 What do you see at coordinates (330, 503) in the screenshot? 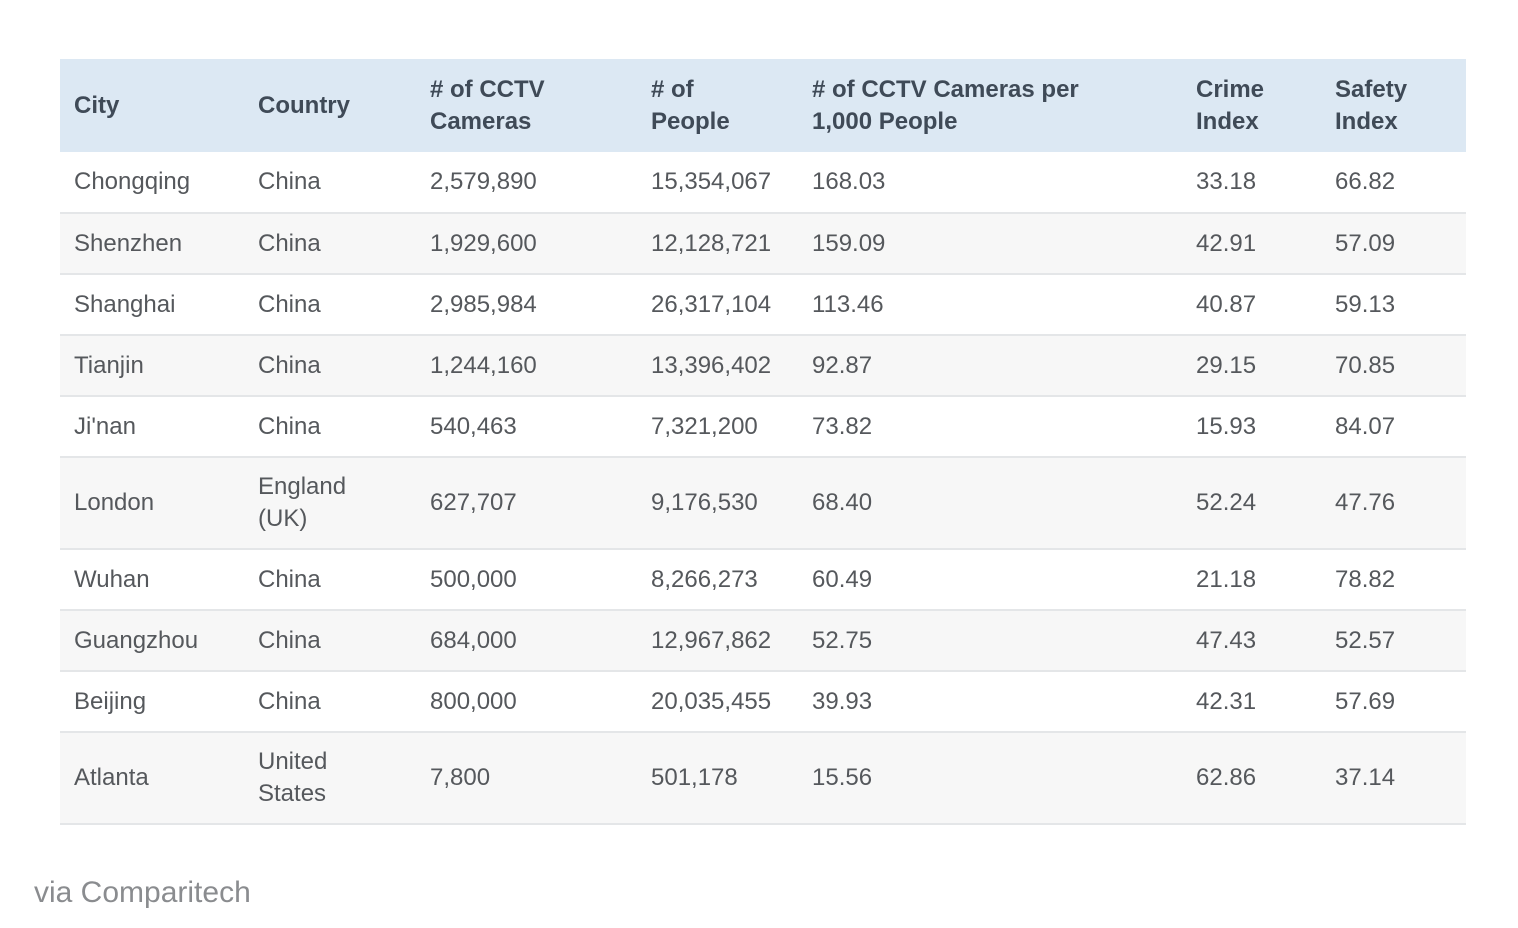
I see `cell-country: England (UK)` at bounding box center [330, 503].